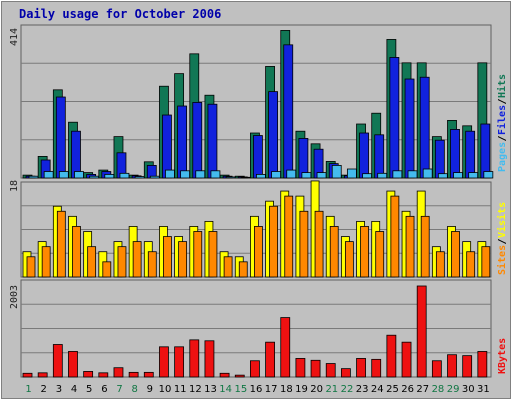 The height and width of the screenshot is (400, 512). What do you see at coordinates (502, 86) in the screenshot?
I see `legend-hits: Hits` at bounding box center [502, 86].